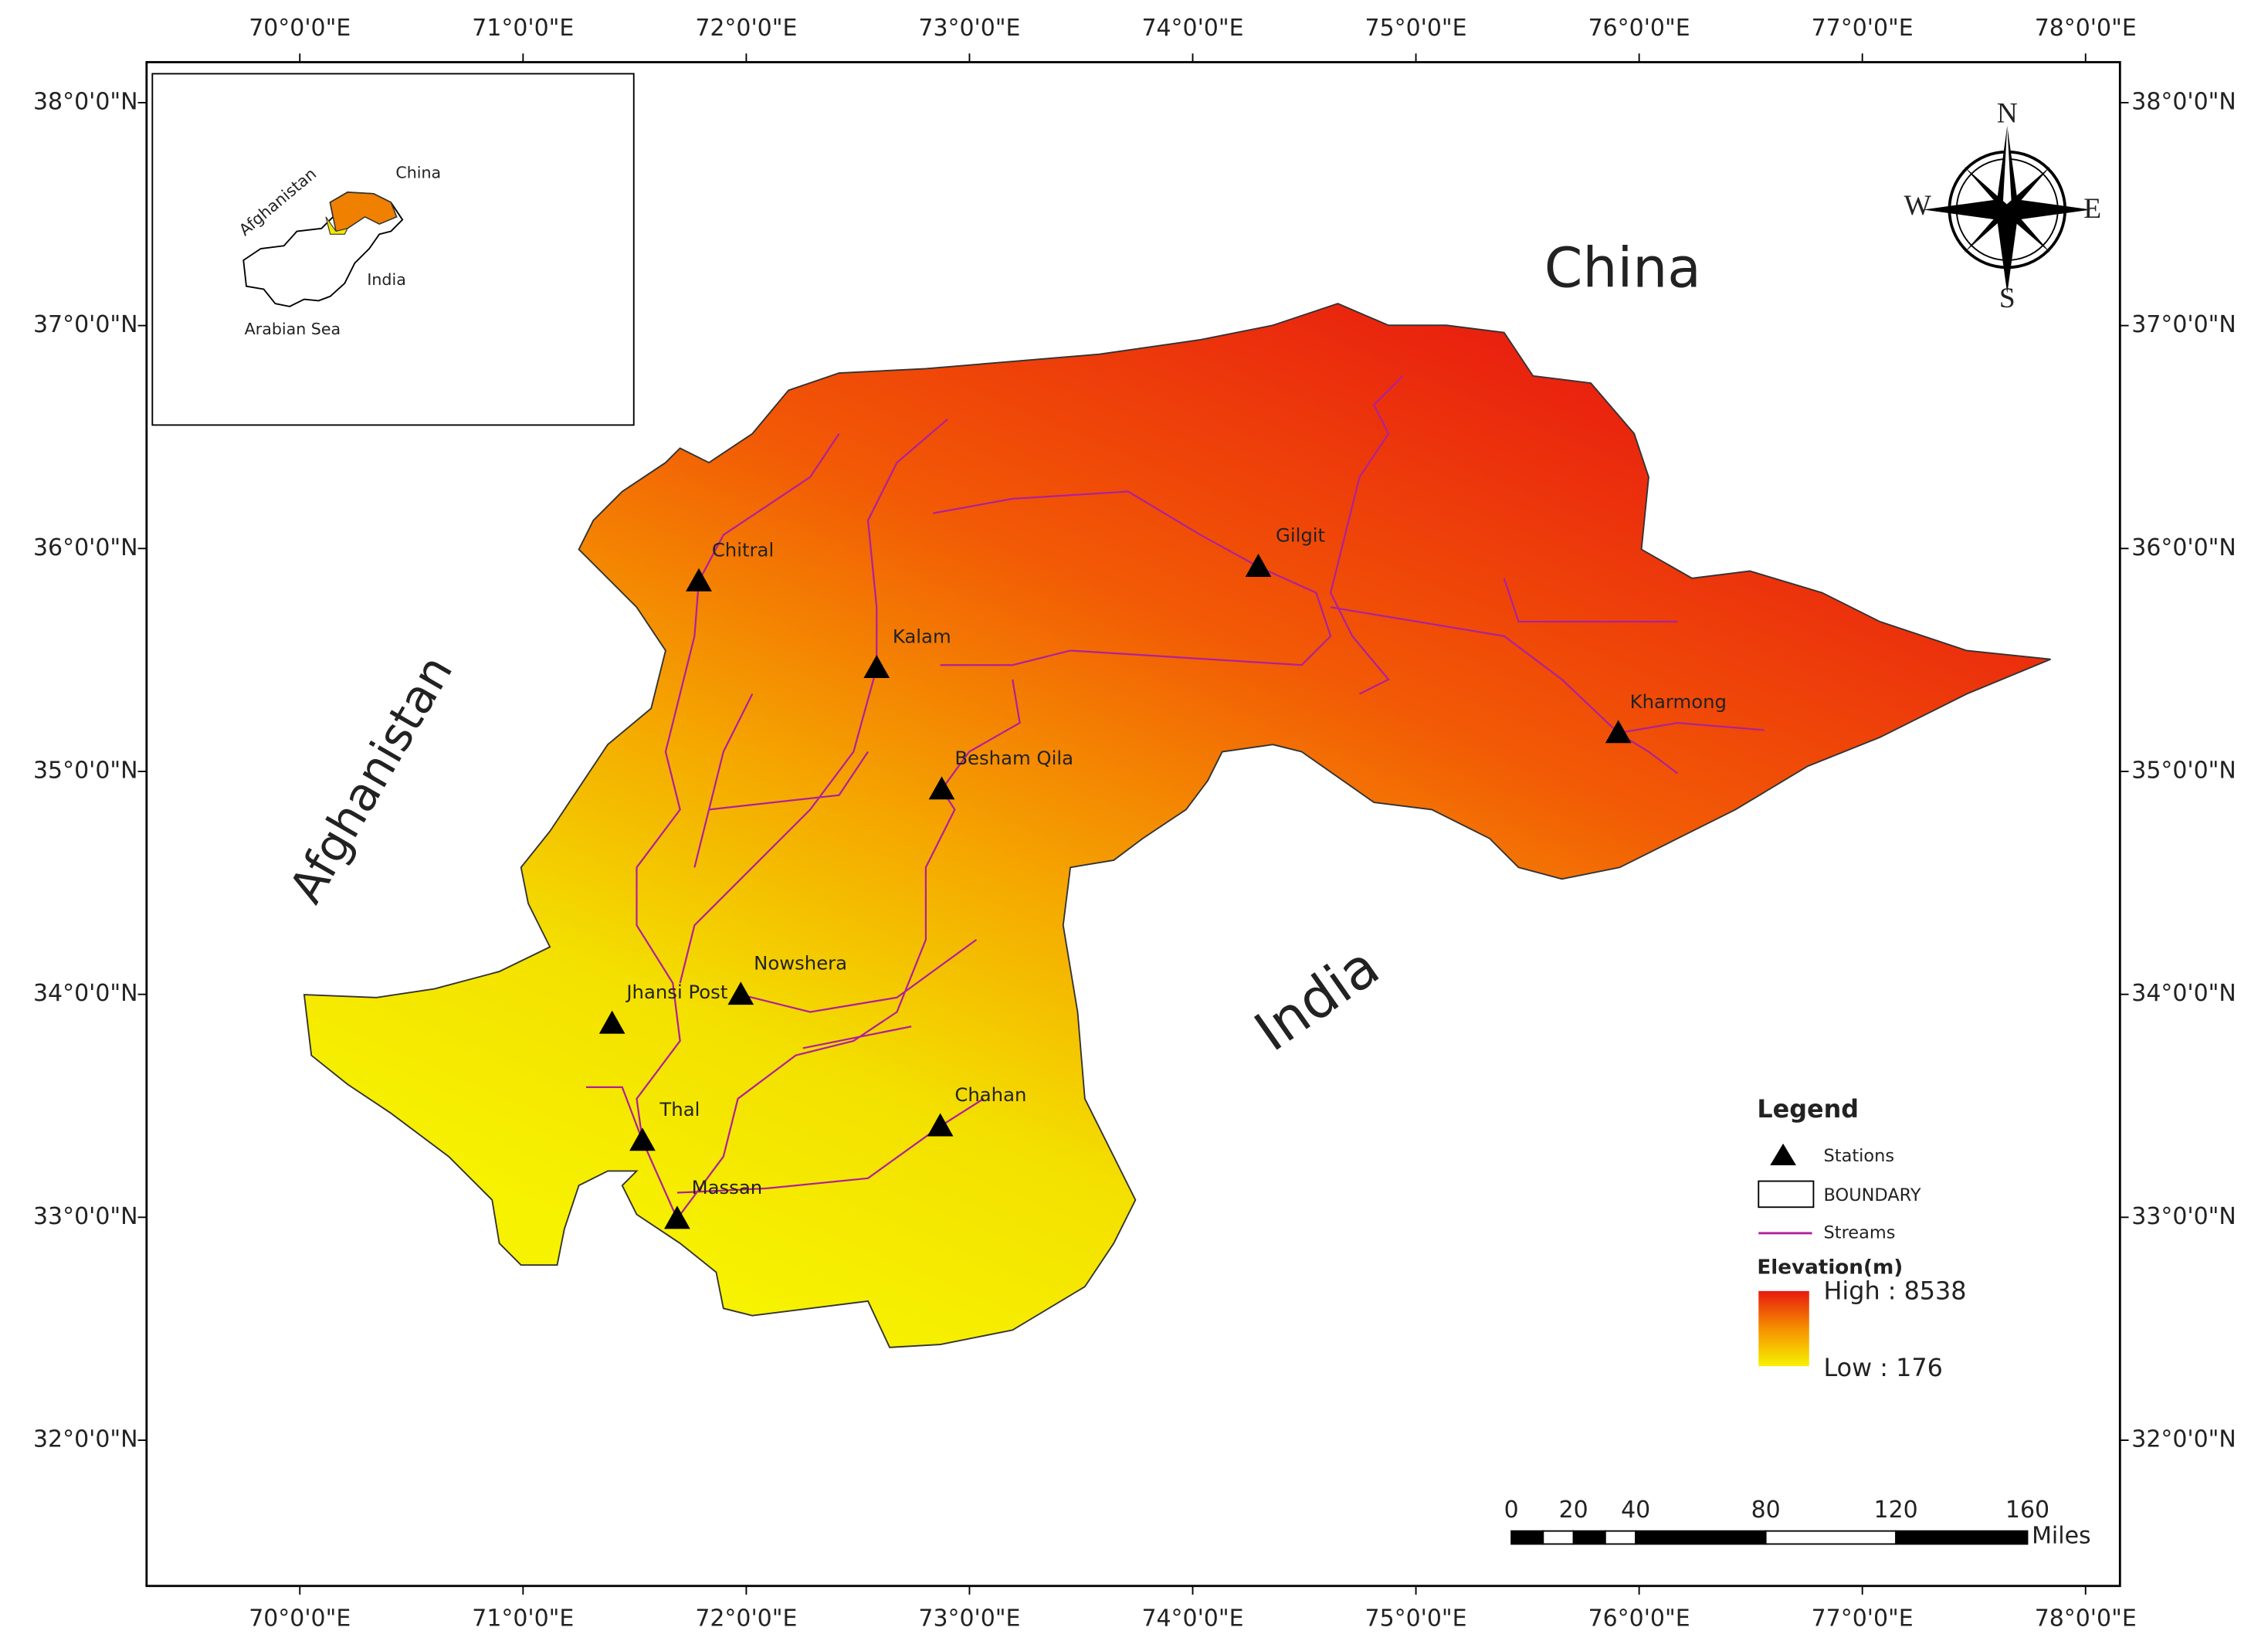 This screenshot has height=1651, width=2268. I want to click on station-label: Kalam, so click(922, 636).